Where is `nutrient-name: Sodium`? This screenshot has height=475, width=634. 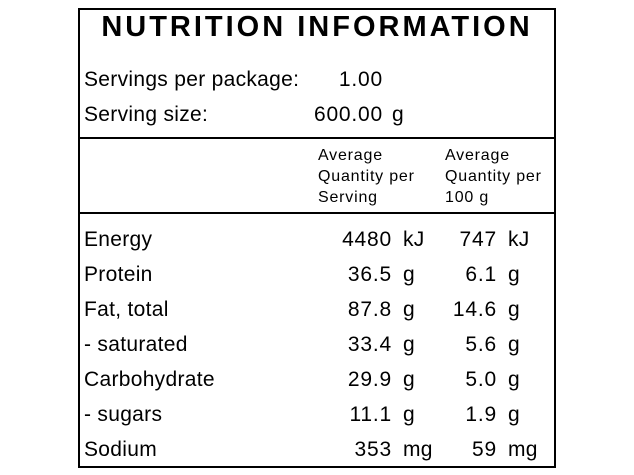 nutrient-name: Sodium is located at coordinates (121, 450).